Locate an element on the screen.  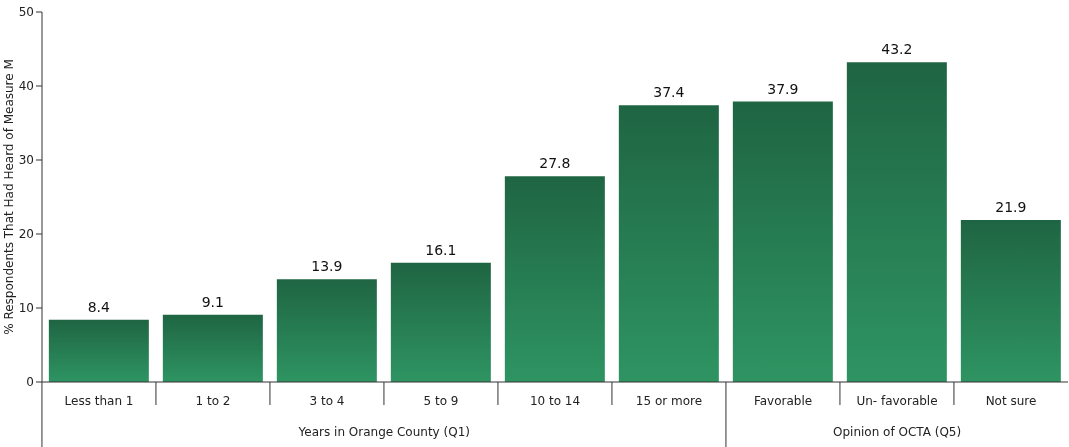
data-label: 16.1 is located at coordinates (441, 249).